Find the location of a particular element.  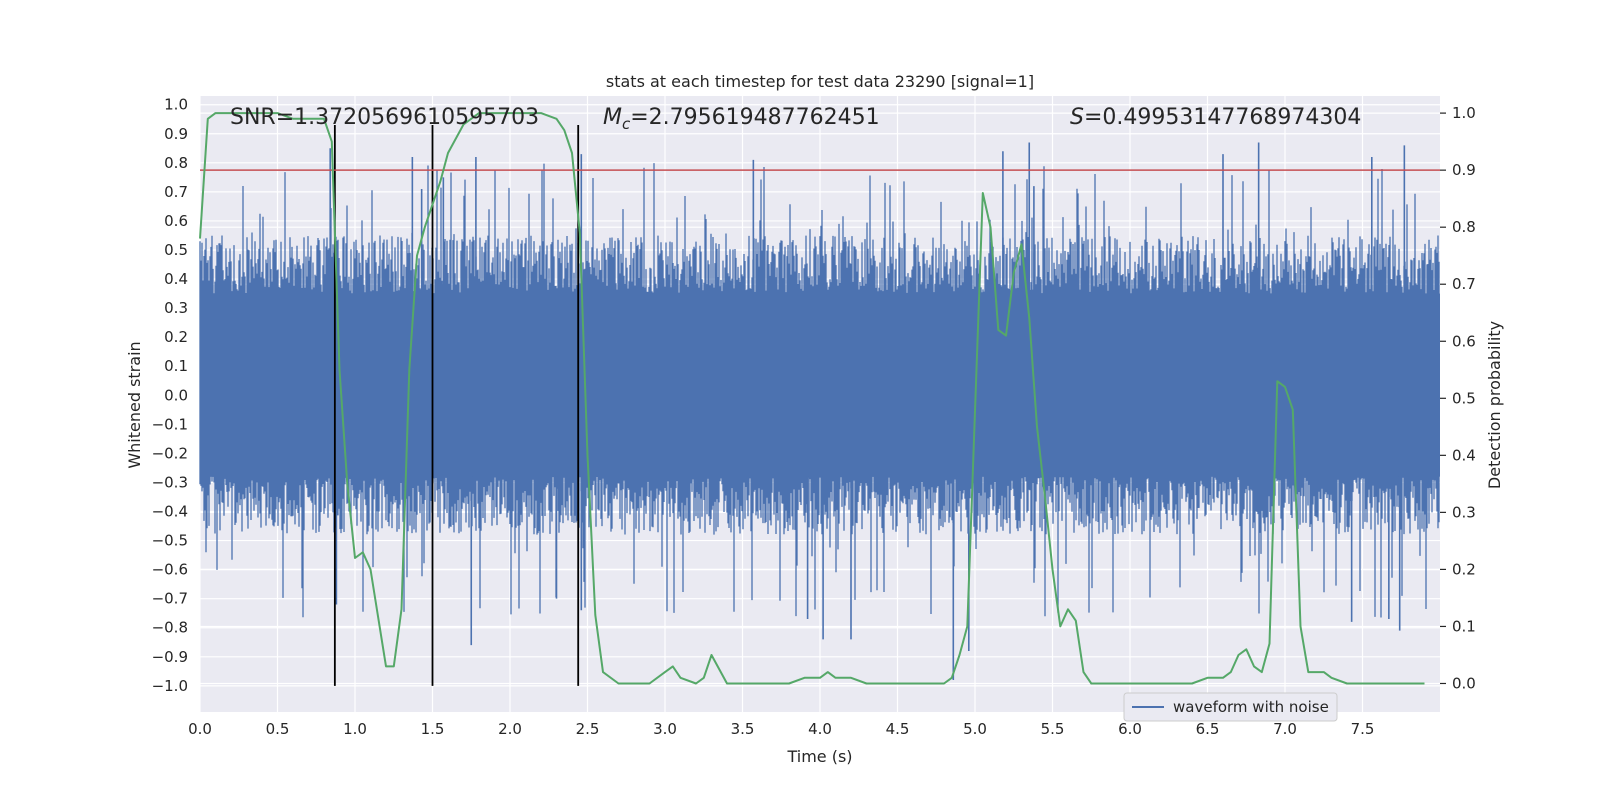

x-tick-label: 0.5 is located at coordinates (278, 729).